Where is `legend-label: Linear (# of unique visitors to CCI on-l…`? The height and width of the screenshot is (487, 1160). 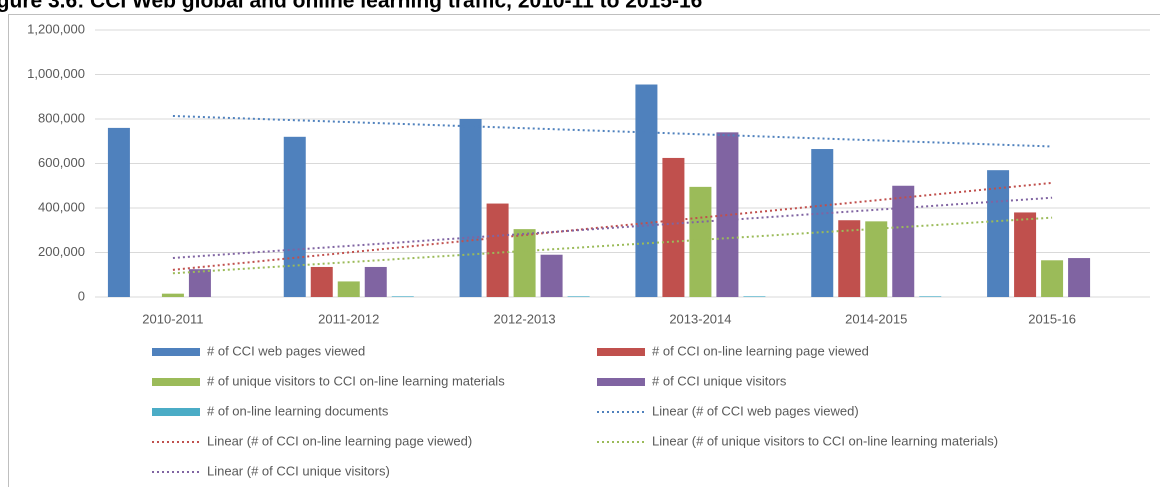
legend-label: Linear (# of unique visitors to CCI on-l… is located at coordinates (825, 440).